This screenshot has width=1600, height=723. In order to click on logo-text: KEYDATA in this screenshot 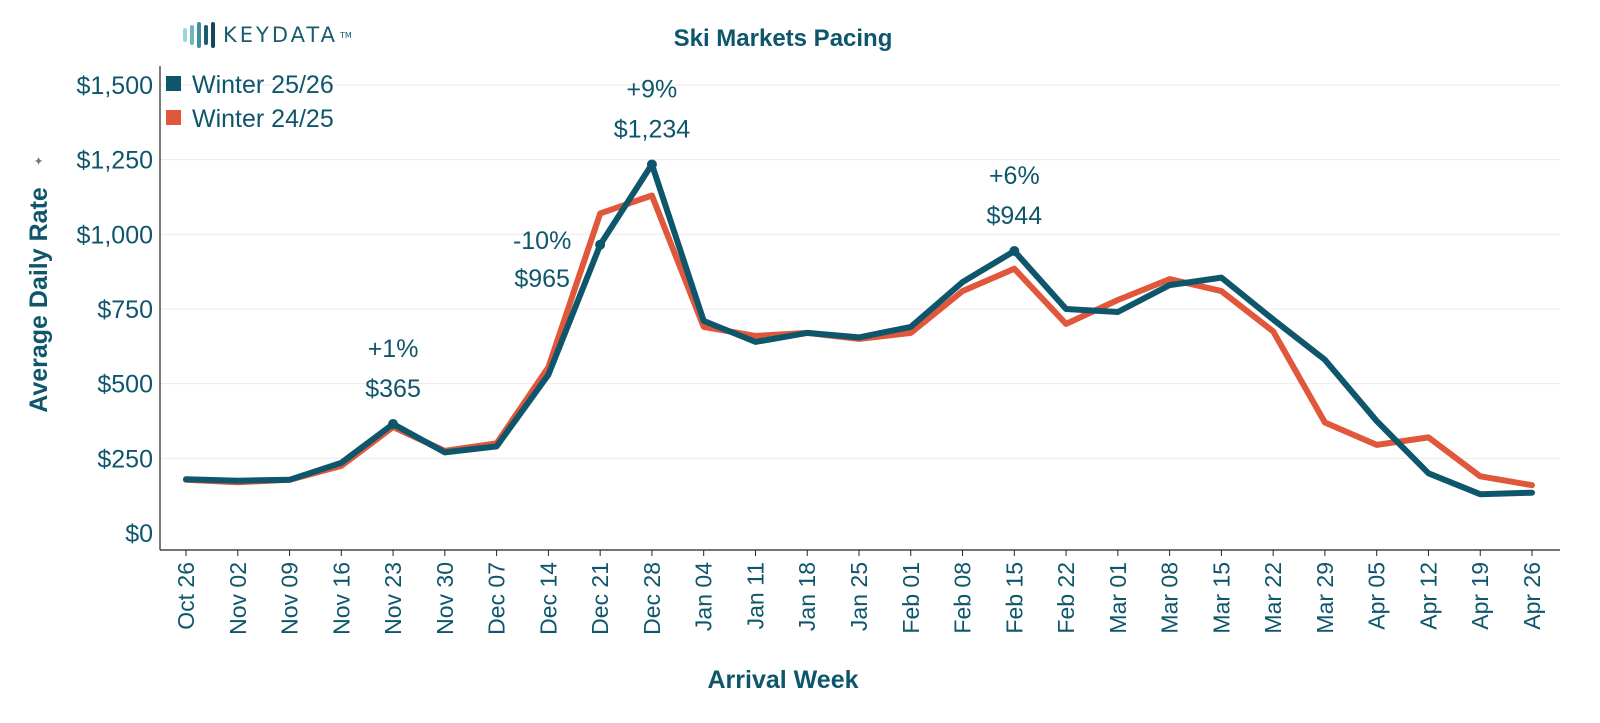, I will do `click(280, 35)`.